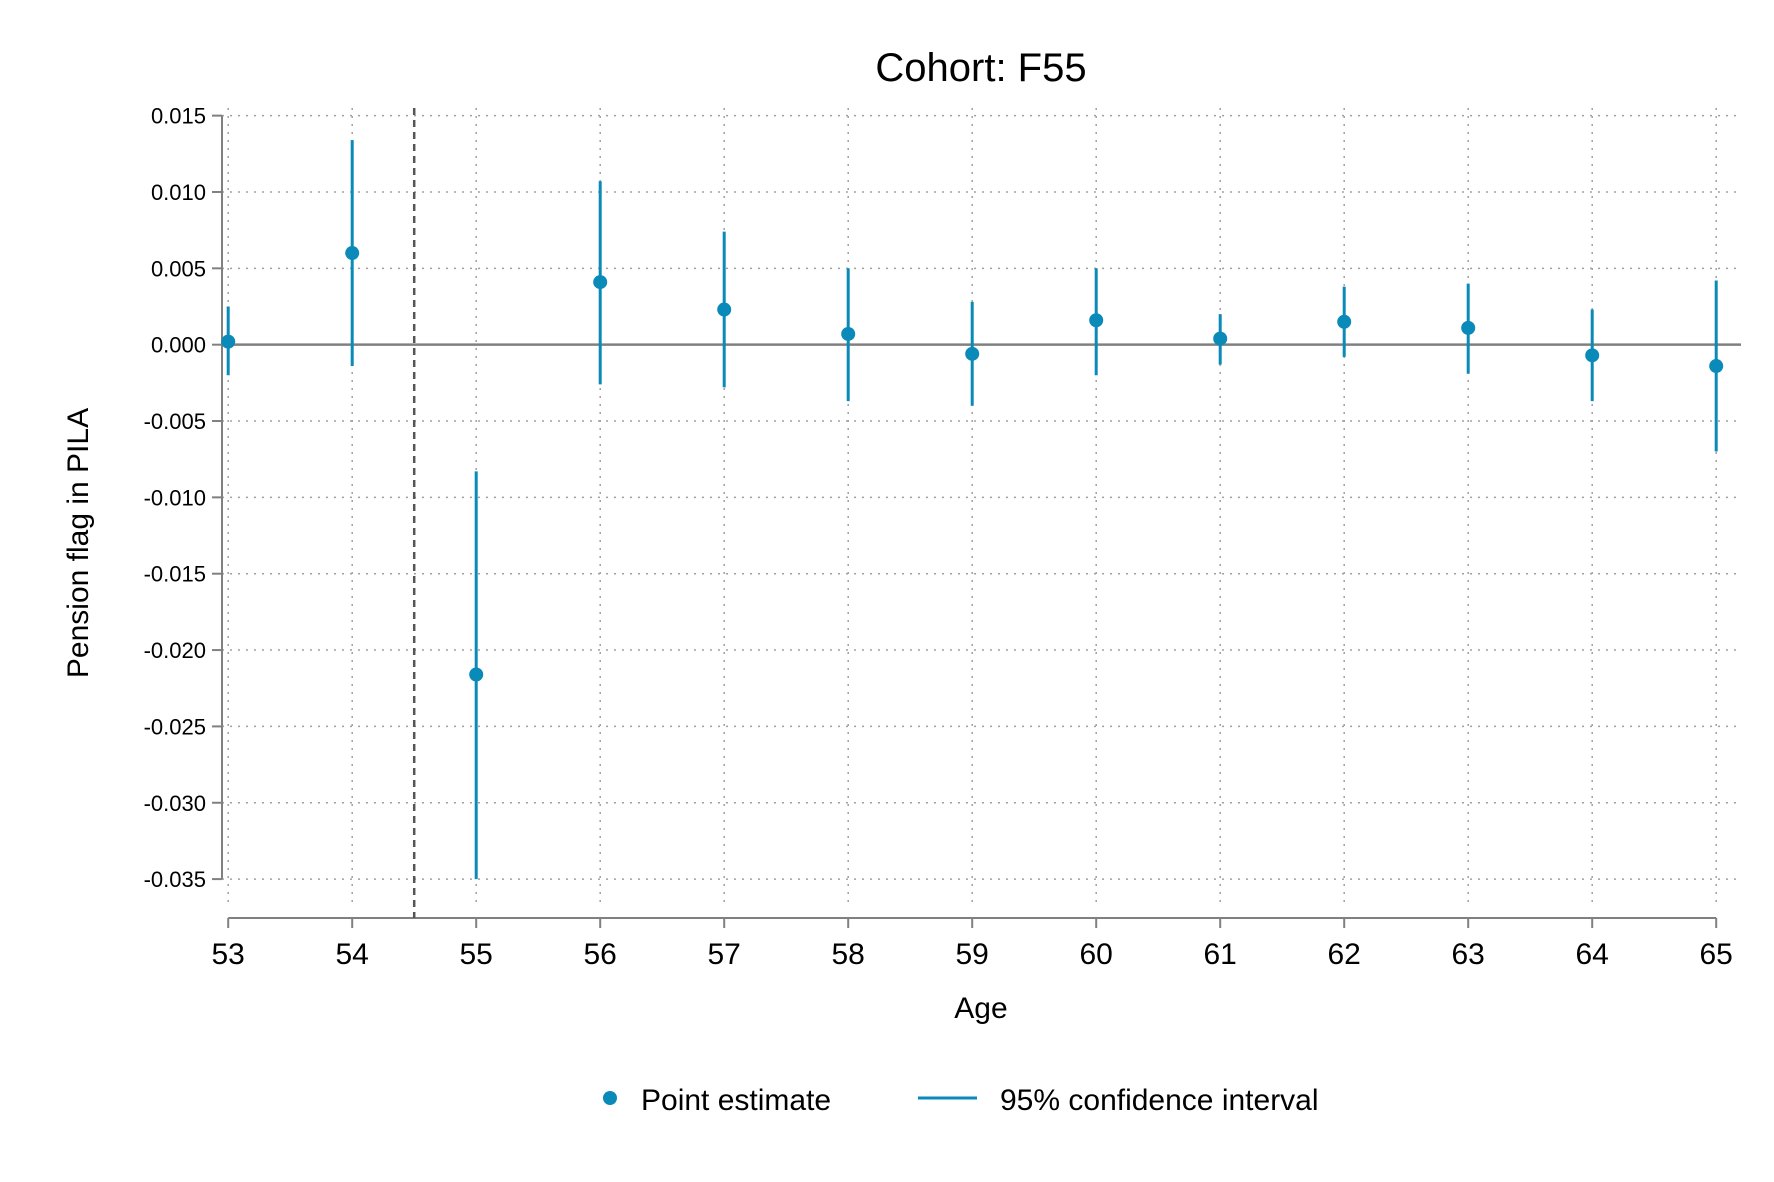 Image resolution: width=1774 pixels, height=1182 pixels. Describe the element at coordinates (78, 543) in the screenshot. I see `y-axis-label: Pension flag in PILA` at that location.